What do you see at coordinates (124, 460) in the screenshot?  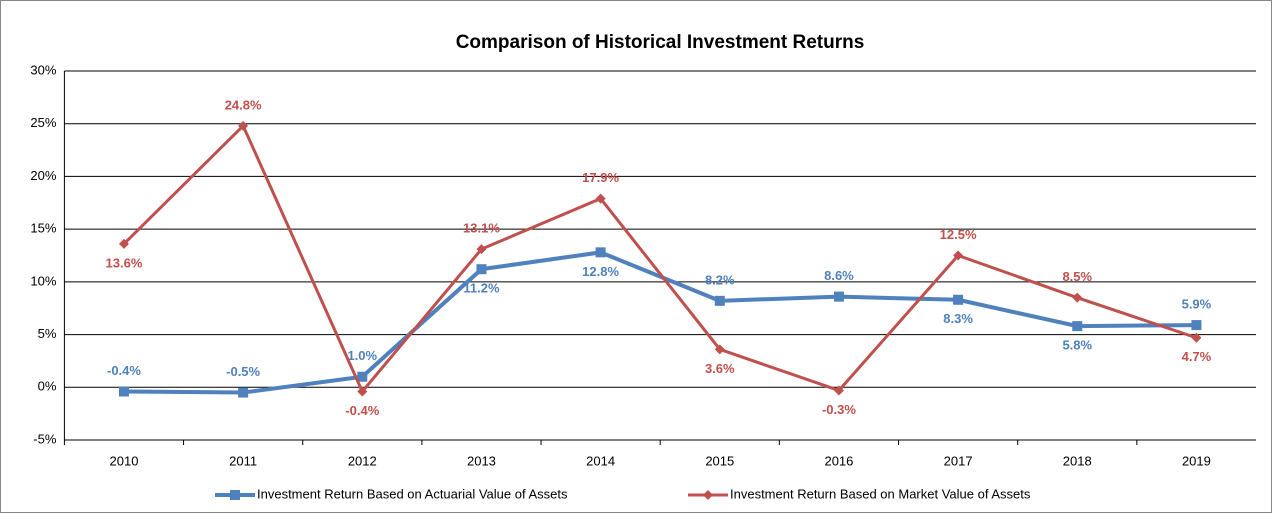 I see `x-tick-label: 2010` at bounding box center [124, 460].